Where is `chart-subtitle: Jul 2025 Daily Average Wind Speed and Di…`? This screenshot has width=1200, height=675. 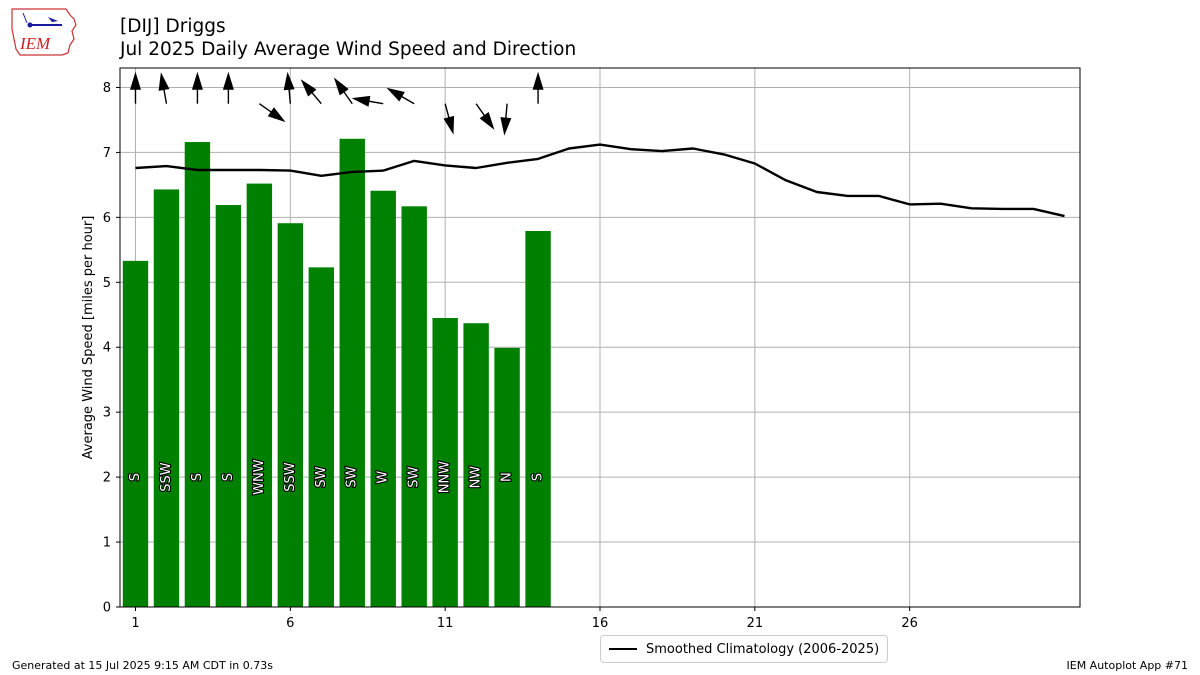 chart-subtitle: Jul 2025 Daily Average Wind Speed and Di… is located at coordinates (348, 49).